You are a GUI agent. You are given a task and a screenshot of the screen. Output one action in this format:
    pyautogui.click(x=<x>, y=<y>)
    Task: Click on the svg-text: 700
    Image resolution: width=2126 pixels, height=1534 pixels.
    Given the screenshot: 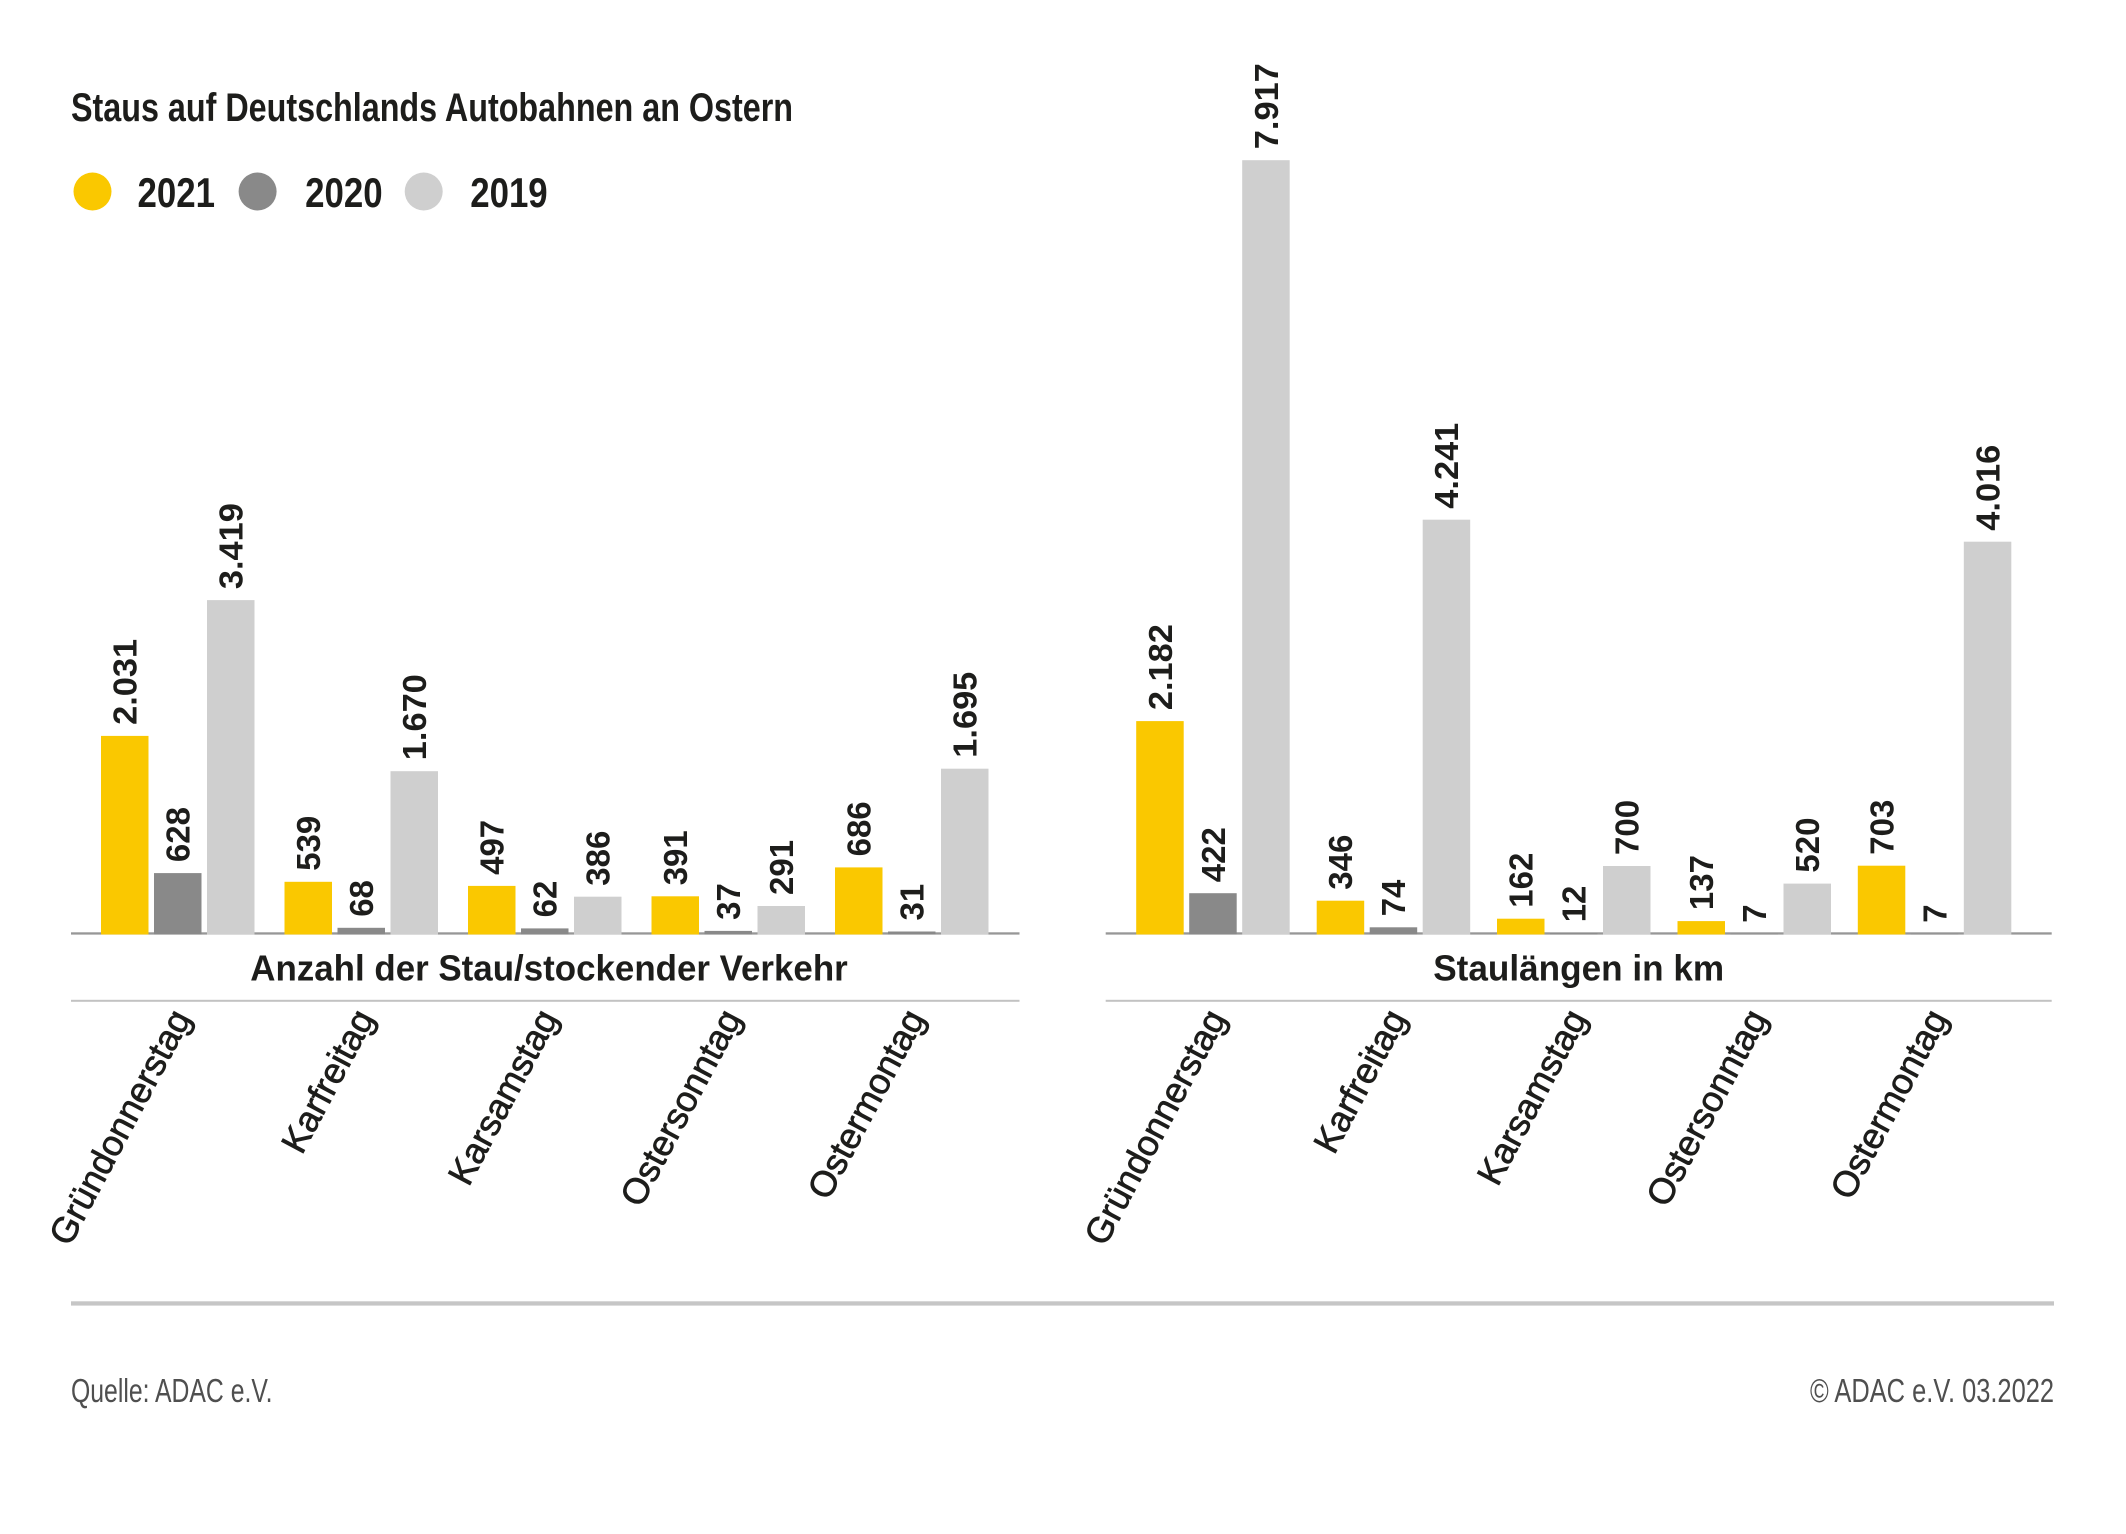 What is the action you would take?
    pyautogui.click(x=1627, y=827)
    